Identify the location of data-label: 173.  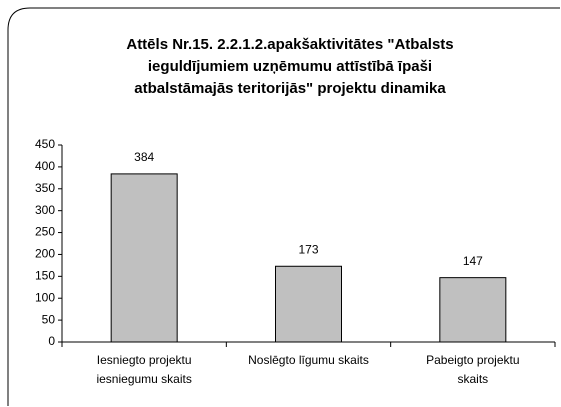
(308, 249).